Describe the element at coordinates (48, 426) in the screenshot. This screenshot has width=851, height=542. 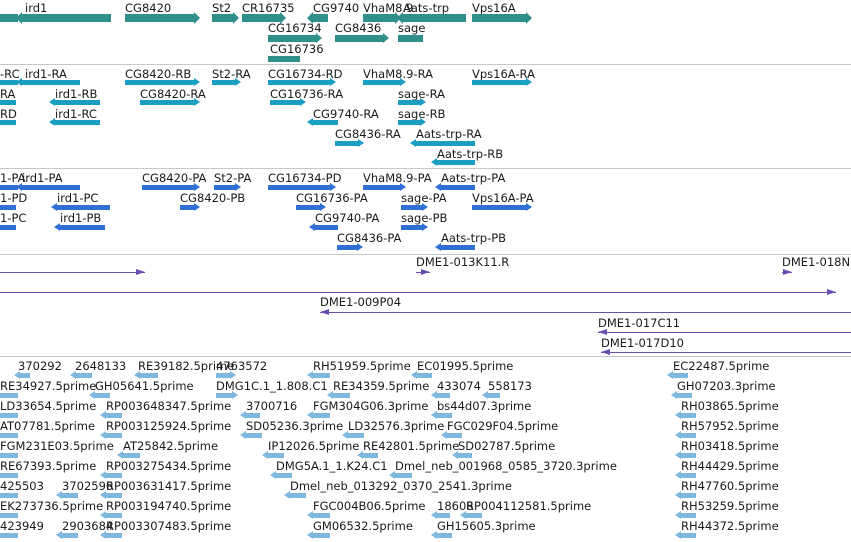
I see `feature-label: AT07781.5prime` at that location.